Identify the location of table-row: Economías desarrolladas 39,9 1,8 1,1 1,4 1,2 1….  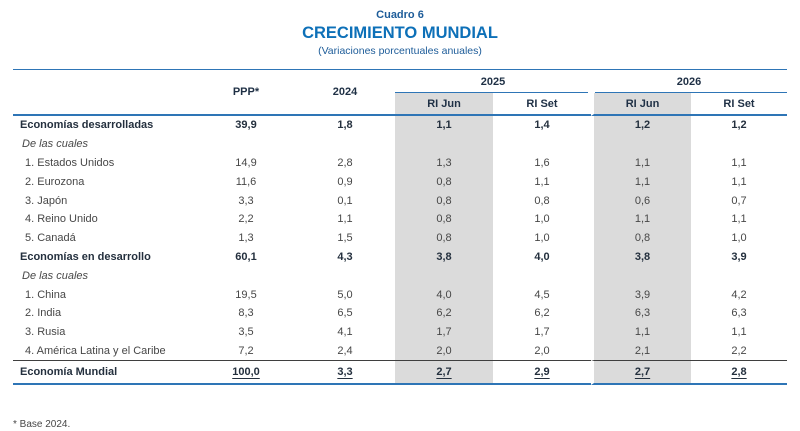
(400, 125).